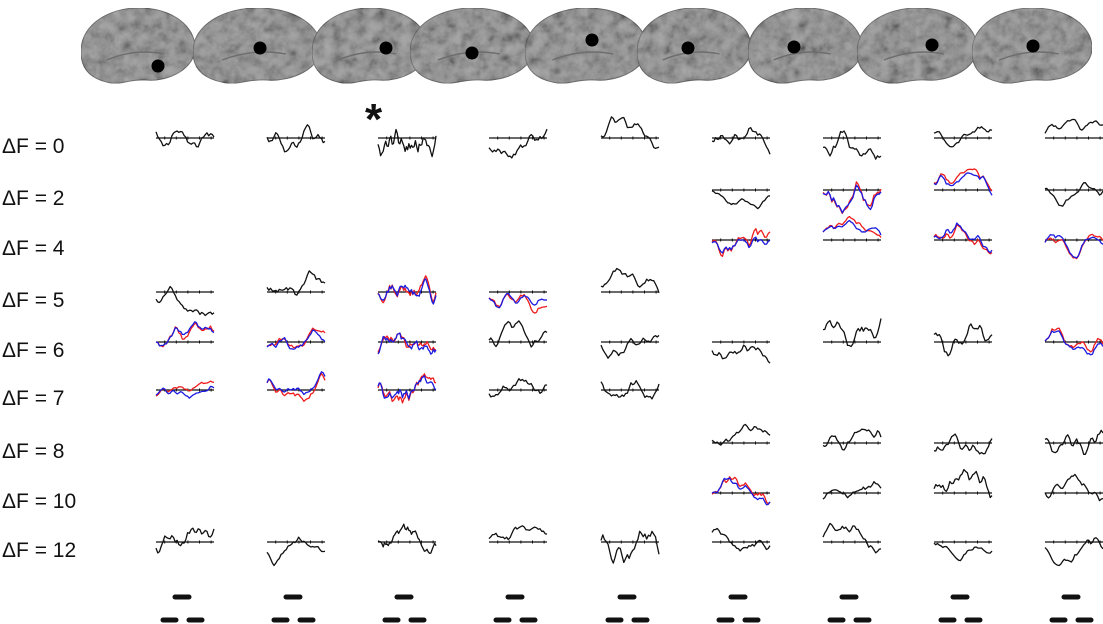 The image size is (1103, 624). What do you see at coordinates (33, 398) in the screenshot?
I see `row-label-df-7: ΔF = 7` at bounding box center [33, 398].